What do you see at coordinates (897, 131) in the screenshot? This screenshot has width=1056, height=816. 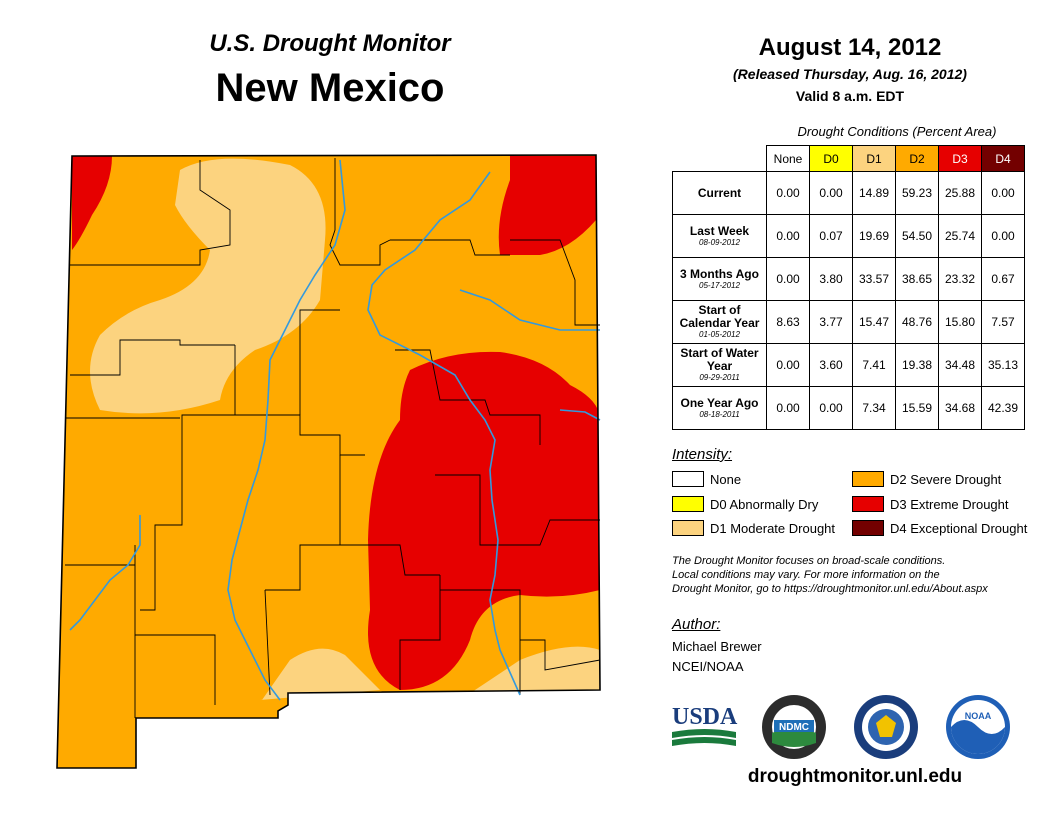 I see `table-caption: Drought Conditions (Percent Area)` at bounding box center [897, 131].